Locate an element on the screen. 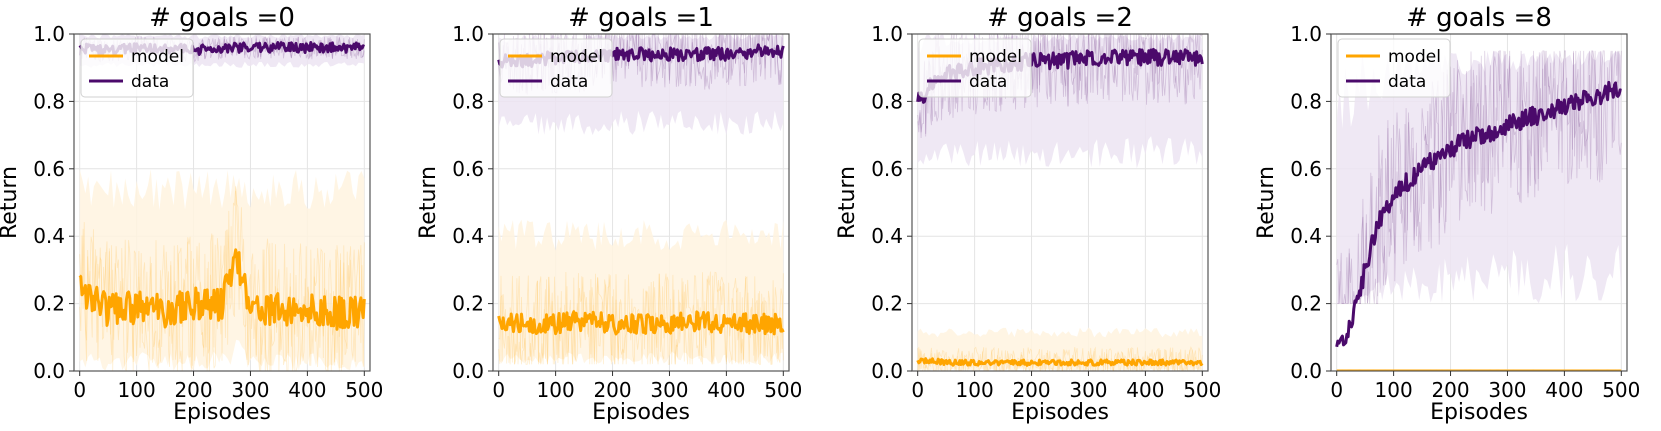 This screenshot has height=431, width=1661. chart-title: # goals =0 is located at coordinates (222, 18).